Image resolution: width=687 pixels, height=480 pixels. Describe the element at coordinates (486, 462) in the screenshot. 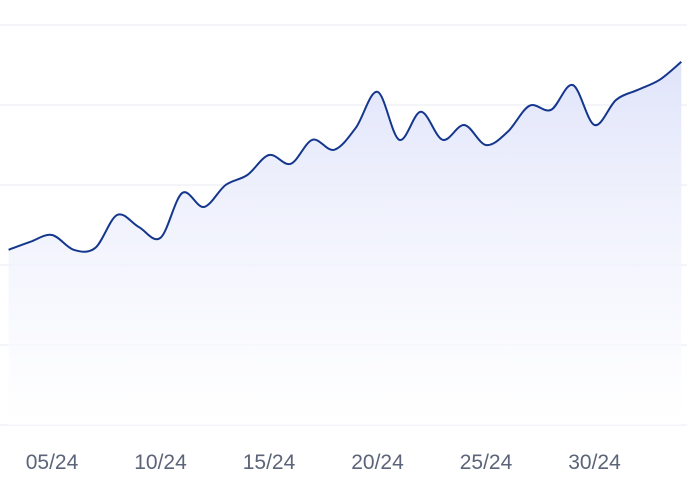

I see `x-tick-label: 25/24` at that location.